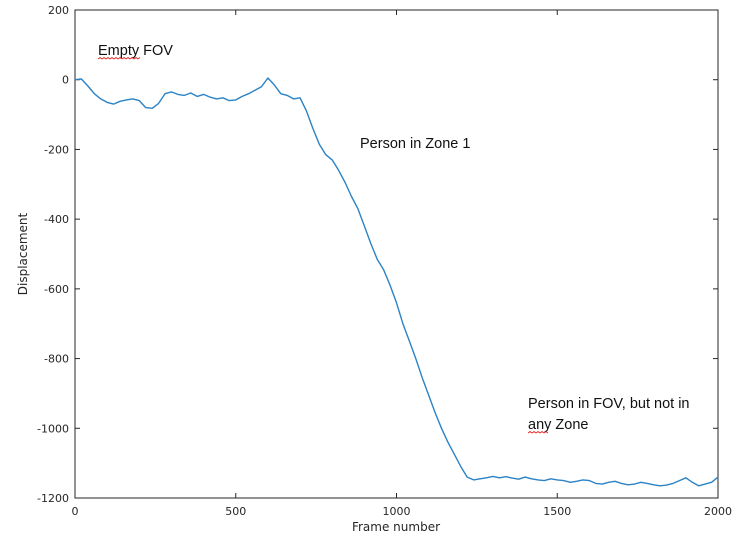 This screenshot has height=545, width=740. Describe the element at coordinates (397, 511) in the screenshot. I see `x-tick-label: 1000` at that location.